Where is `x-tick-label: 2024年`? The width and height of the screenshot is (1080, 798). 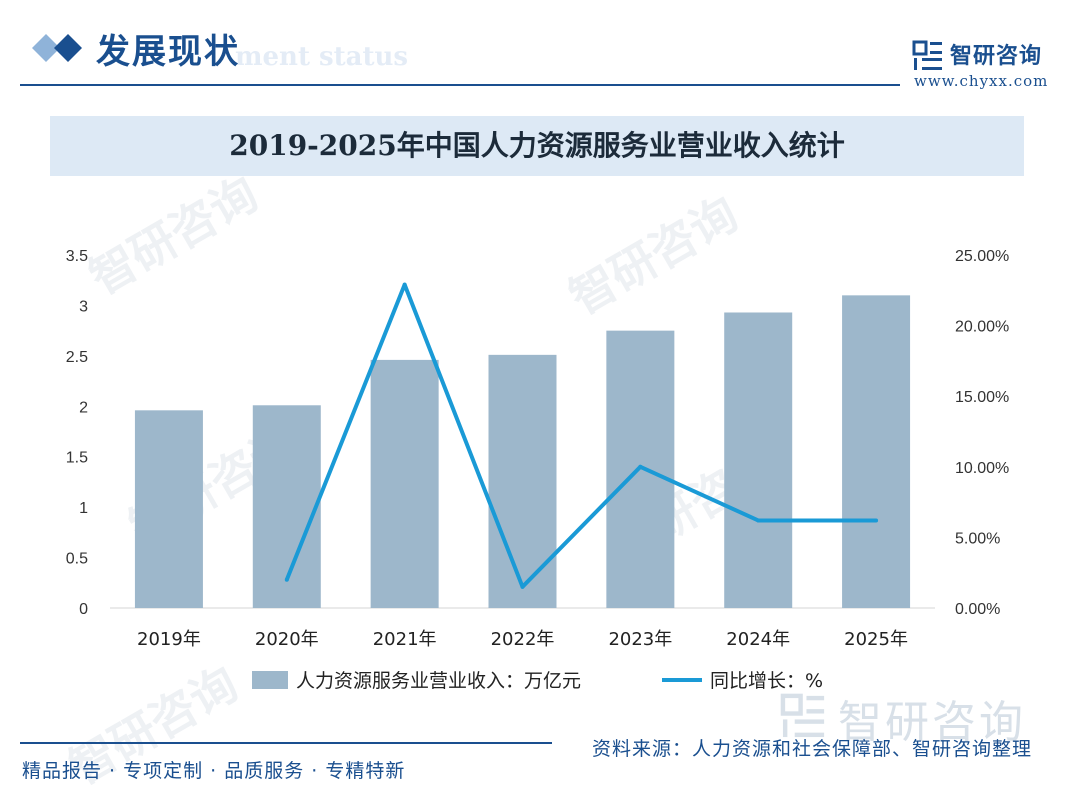 x-tick-label: 2024年 is located at coordinates (758, 639).